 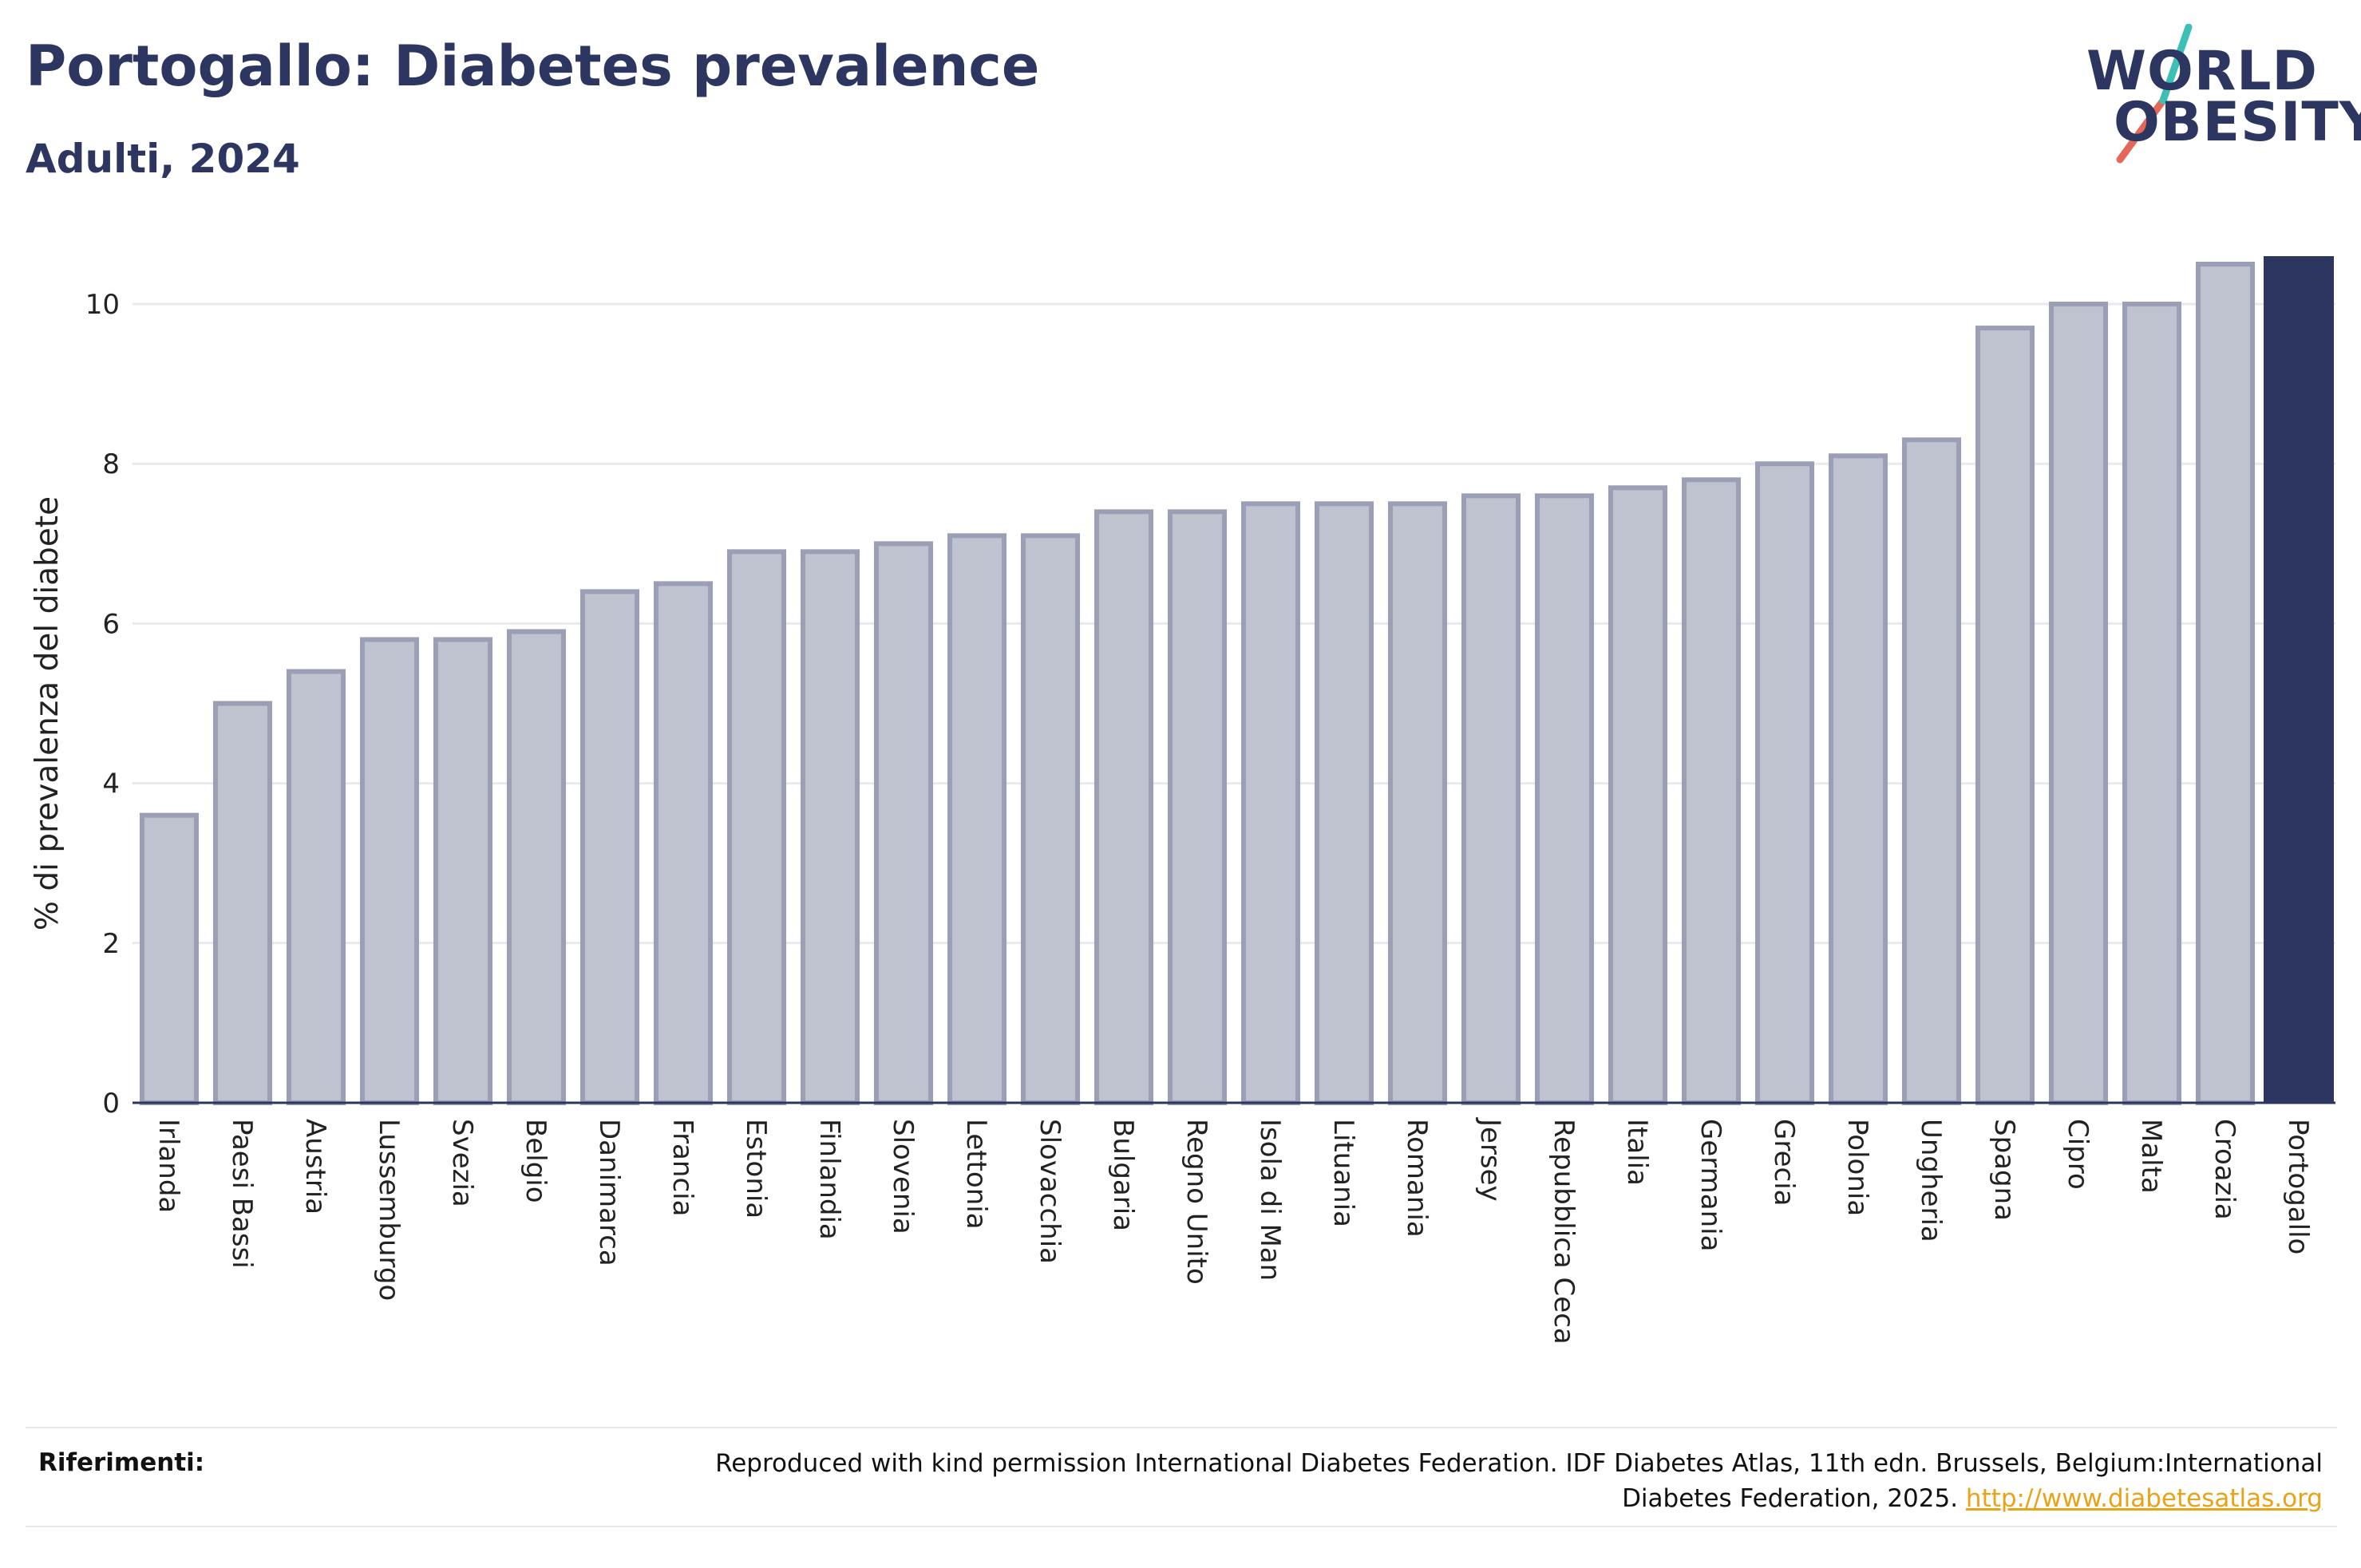 What do you see at coordinates (1196, 1202) in the screenshot?
I see `x-tick-label: Regno Unito` at bounding box center [1196, 1202].